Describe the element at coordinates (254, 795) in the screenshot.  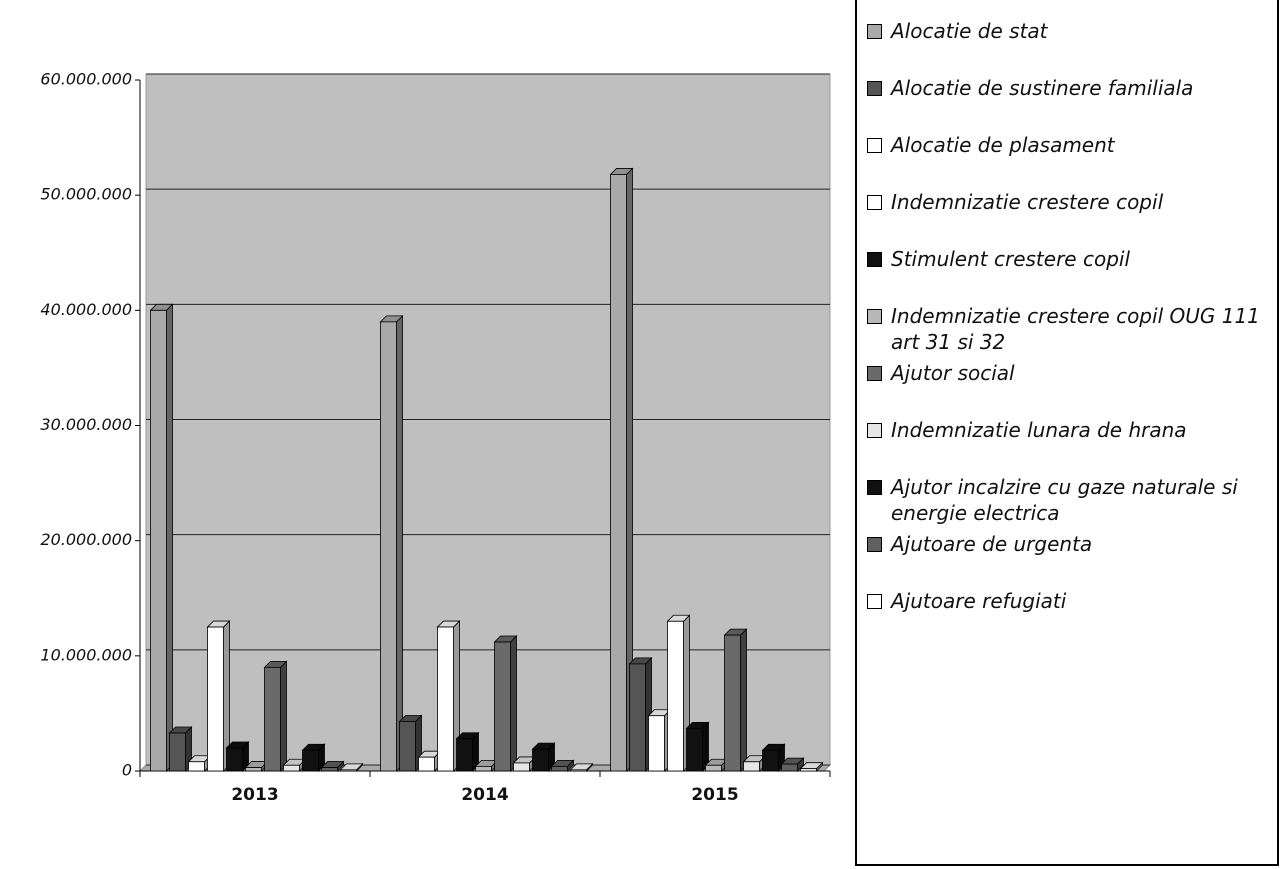
I see `x-tick-label: 2013` at that location.